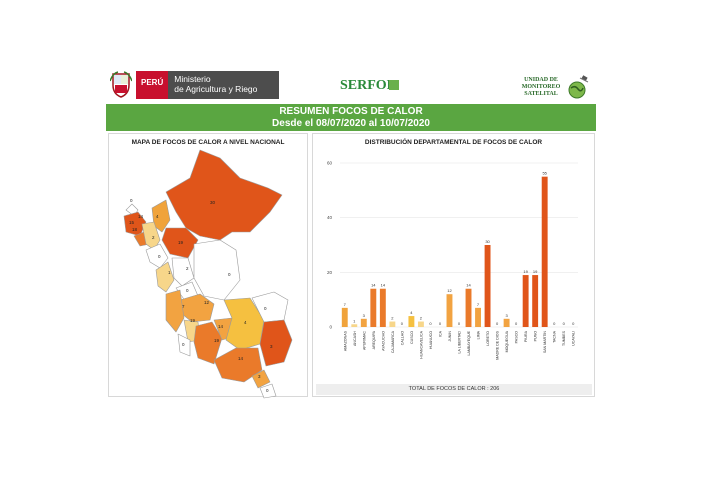 The width and height of the screenshot is (702, 496). Describe the element at coordinates (469, 342) in the screenshot. I see `x-tick-label: LAMBAYEQUE` at that location.